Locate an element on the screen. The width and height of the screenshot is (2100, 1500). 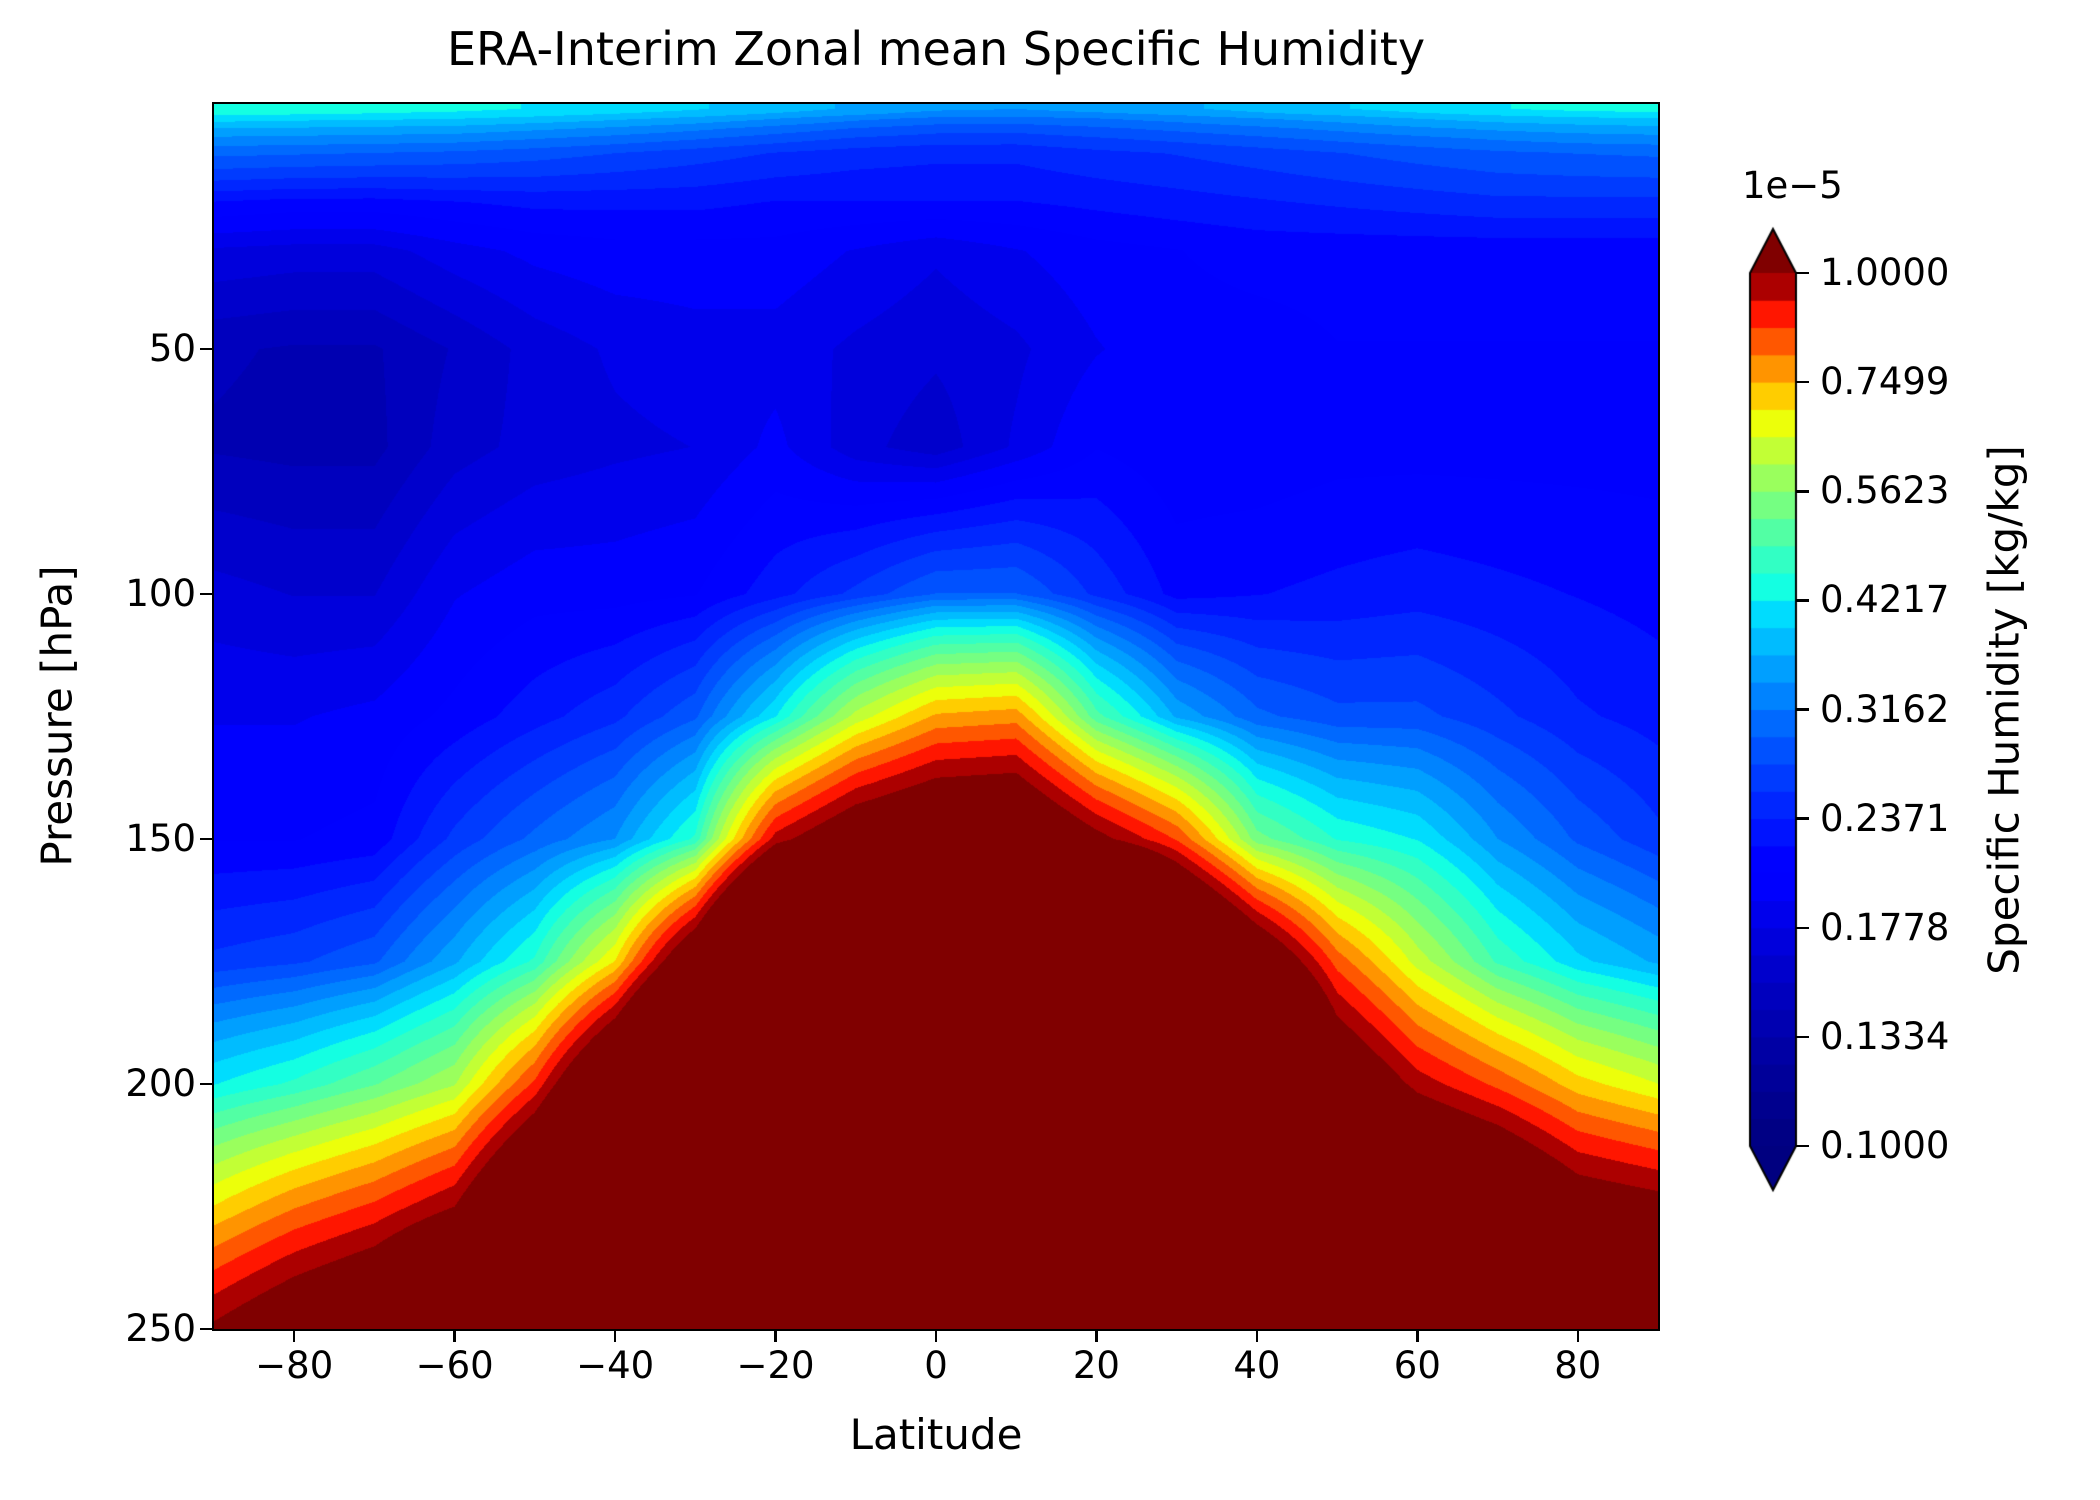
colorbar-tick-label: 0.1334 is located at coordinates (1885, 1036).